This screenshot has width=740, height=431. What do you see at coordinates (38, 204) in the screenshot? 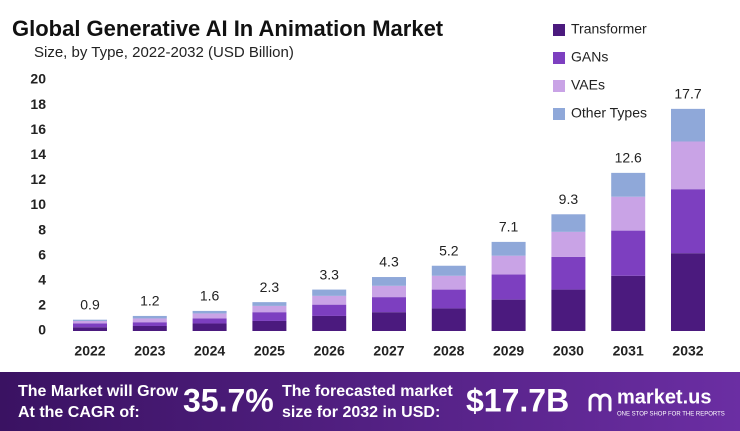
I see `y-tick-label: 10` at bounding box center [38, 204].